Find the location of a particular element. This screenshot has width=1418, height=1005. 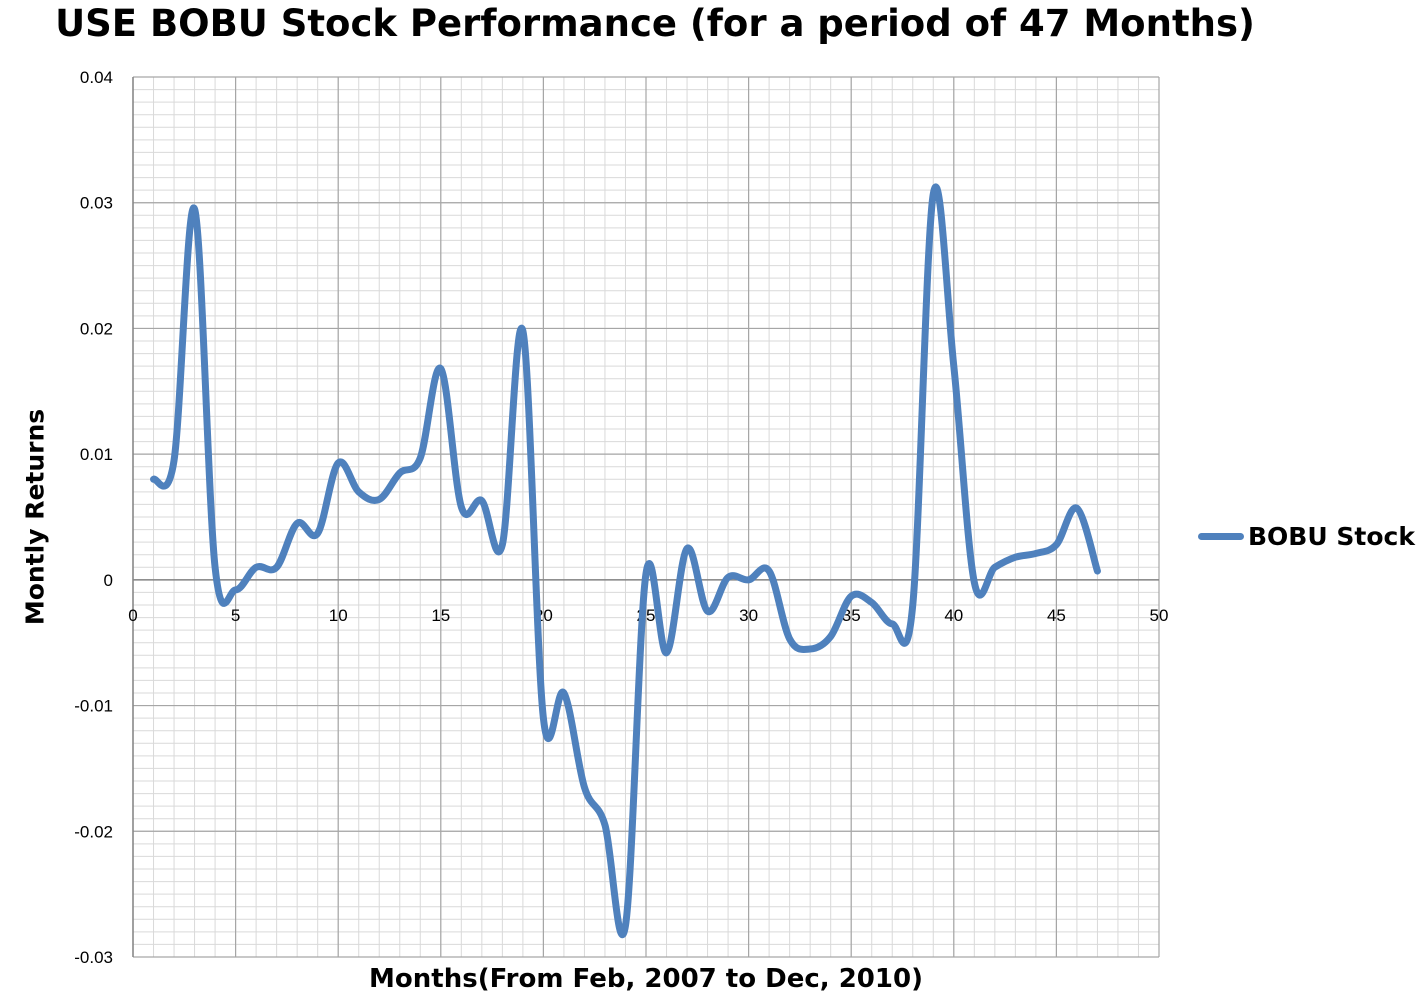

x-tick-label: 15 is located at coordinates (440, 615).